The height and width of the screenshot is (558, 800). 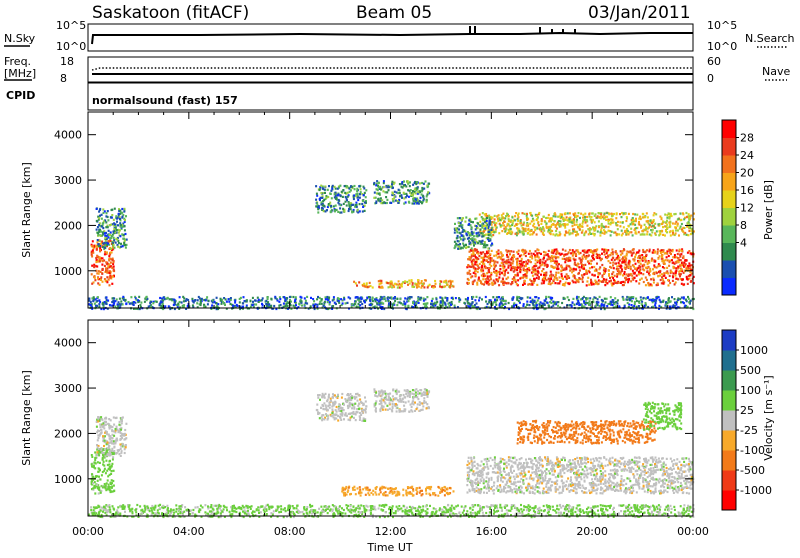 What do you see at coordinates (390, 69) in the screenshot?
I see `freq-panel` at bounding box center [390, 69].